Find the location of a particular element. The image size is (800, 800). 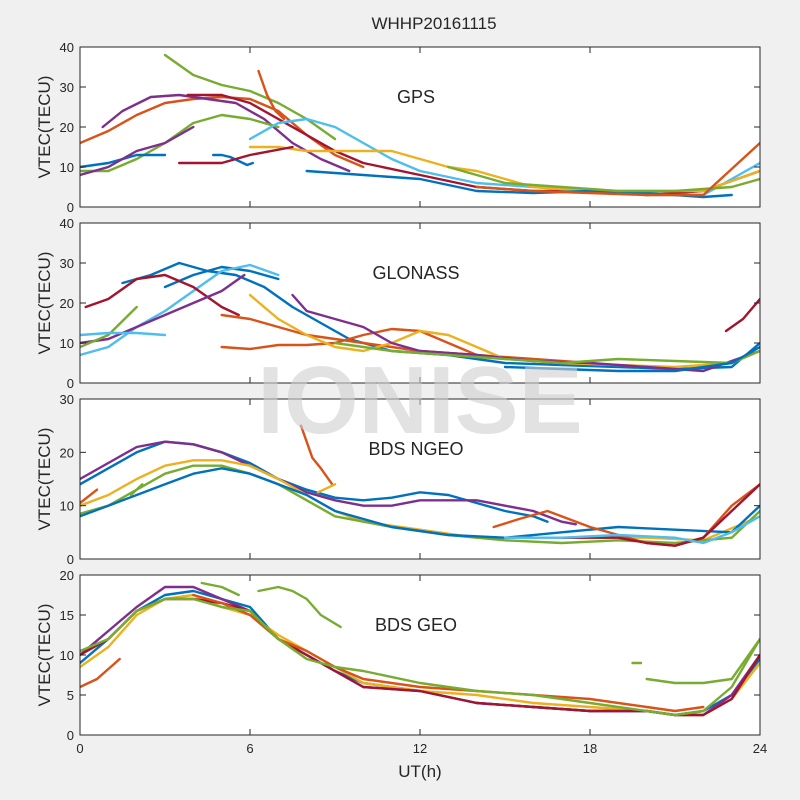

chart-title: WHHP20161115 is located at coordinates (433, 23).